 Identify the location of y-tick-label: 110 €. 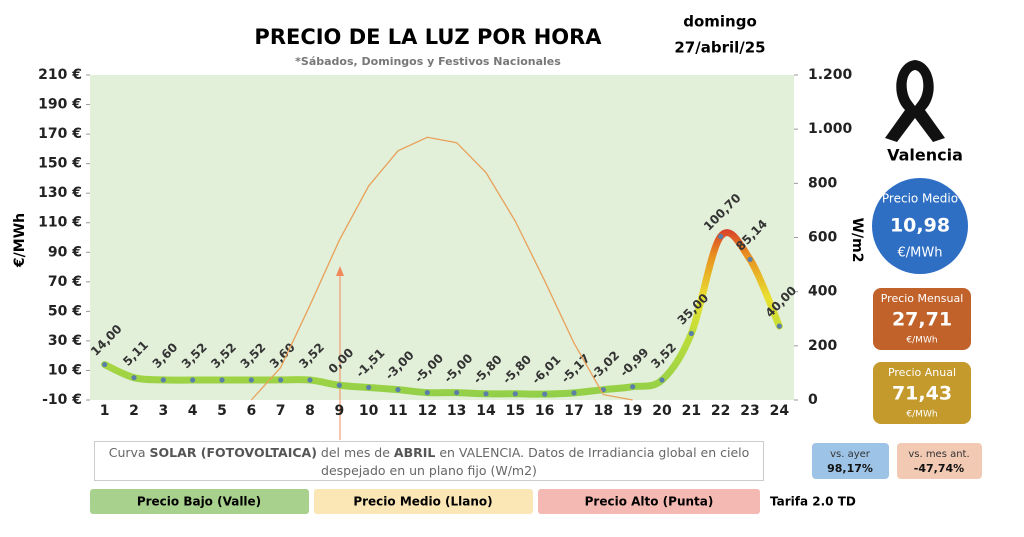
(60, 223).